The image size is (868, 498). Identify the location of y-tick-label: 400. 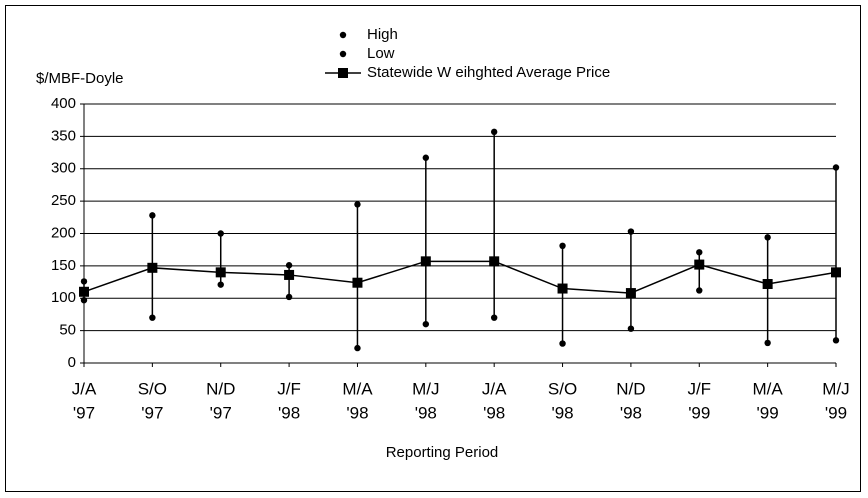
(63, 103).